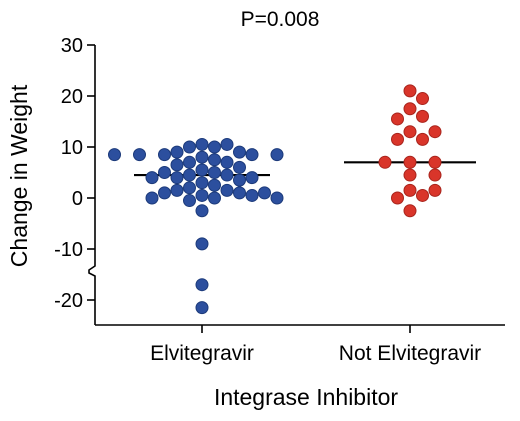 This screenshot has width=520, height=421. I want to click on y-tick-label: 0, so click(77, 199).